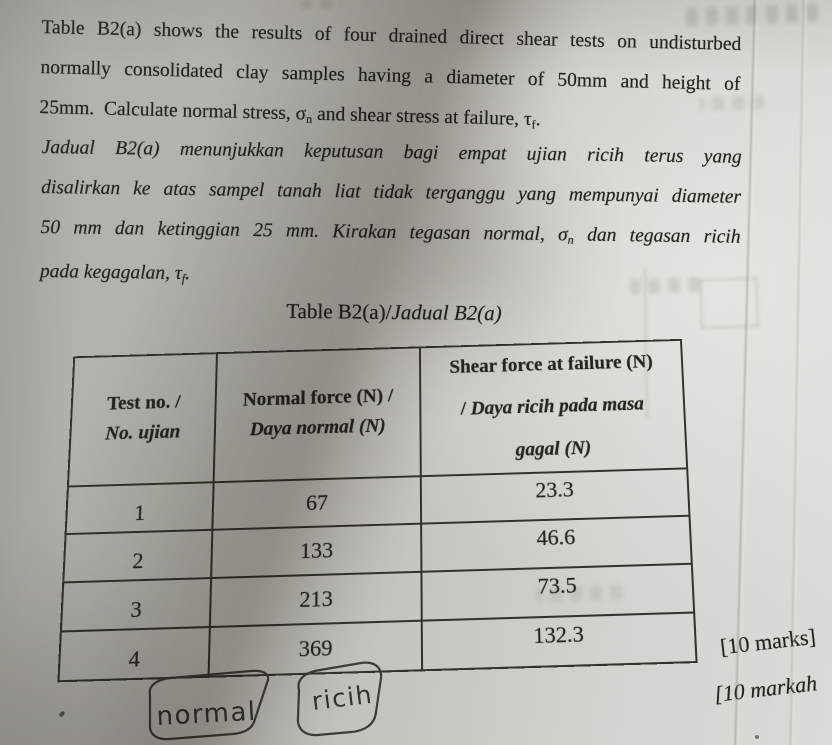 This screenshot has width=832, height=745. Describe the element at coordinates (339, 311) in the screenshot. I see `table-caption-english: Table B2(a)/` at that location.